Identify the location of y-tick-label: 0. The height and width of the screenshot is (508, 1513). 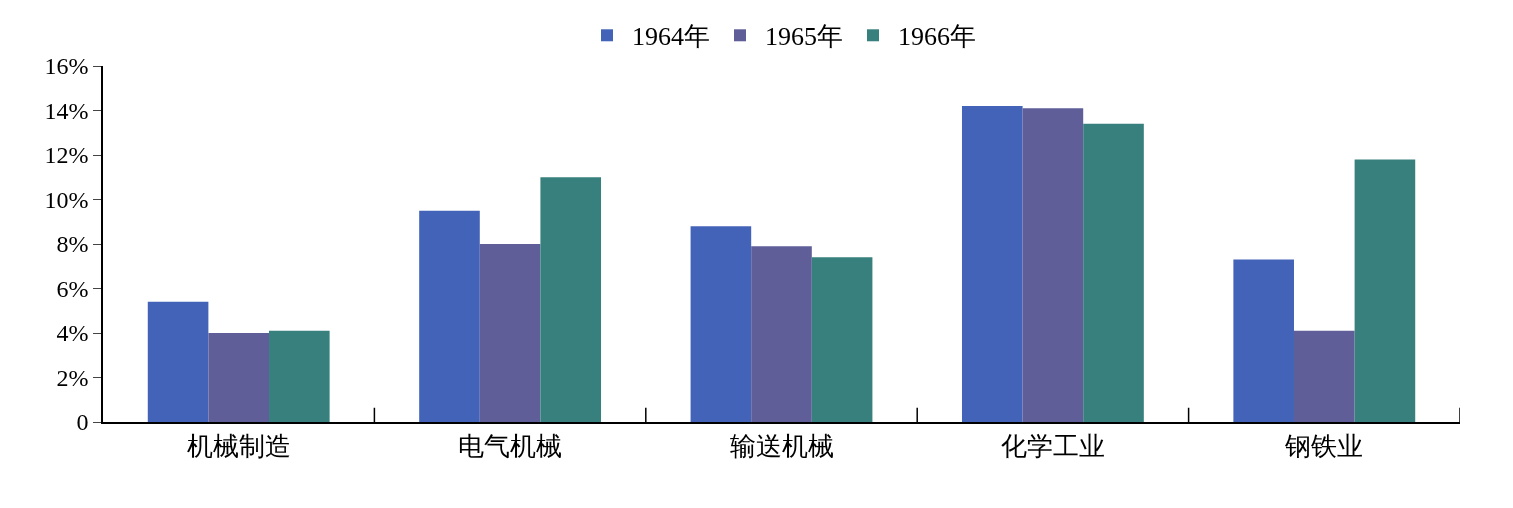
(82, 422).